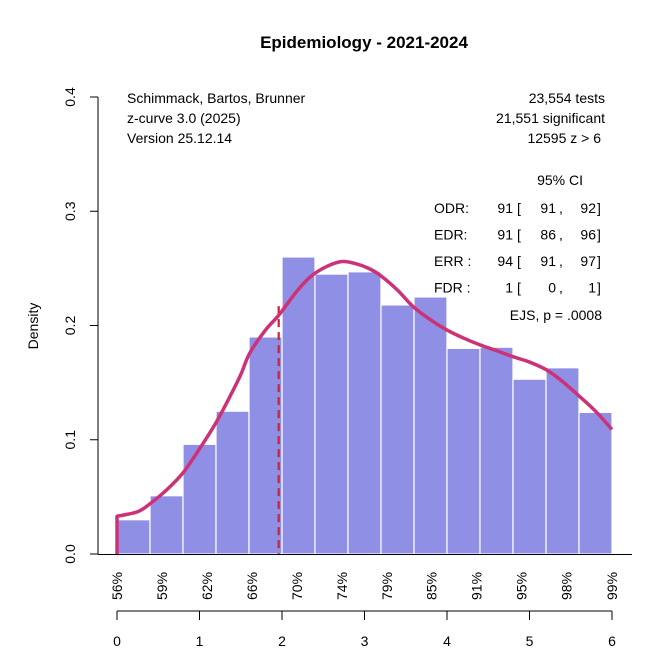 The height and width of the screenshot is (671, 672). What do you see at coordinates (522, 586) in the screenshot?
I see `power-tick-label: 95%` at bounding box center [522, 586].